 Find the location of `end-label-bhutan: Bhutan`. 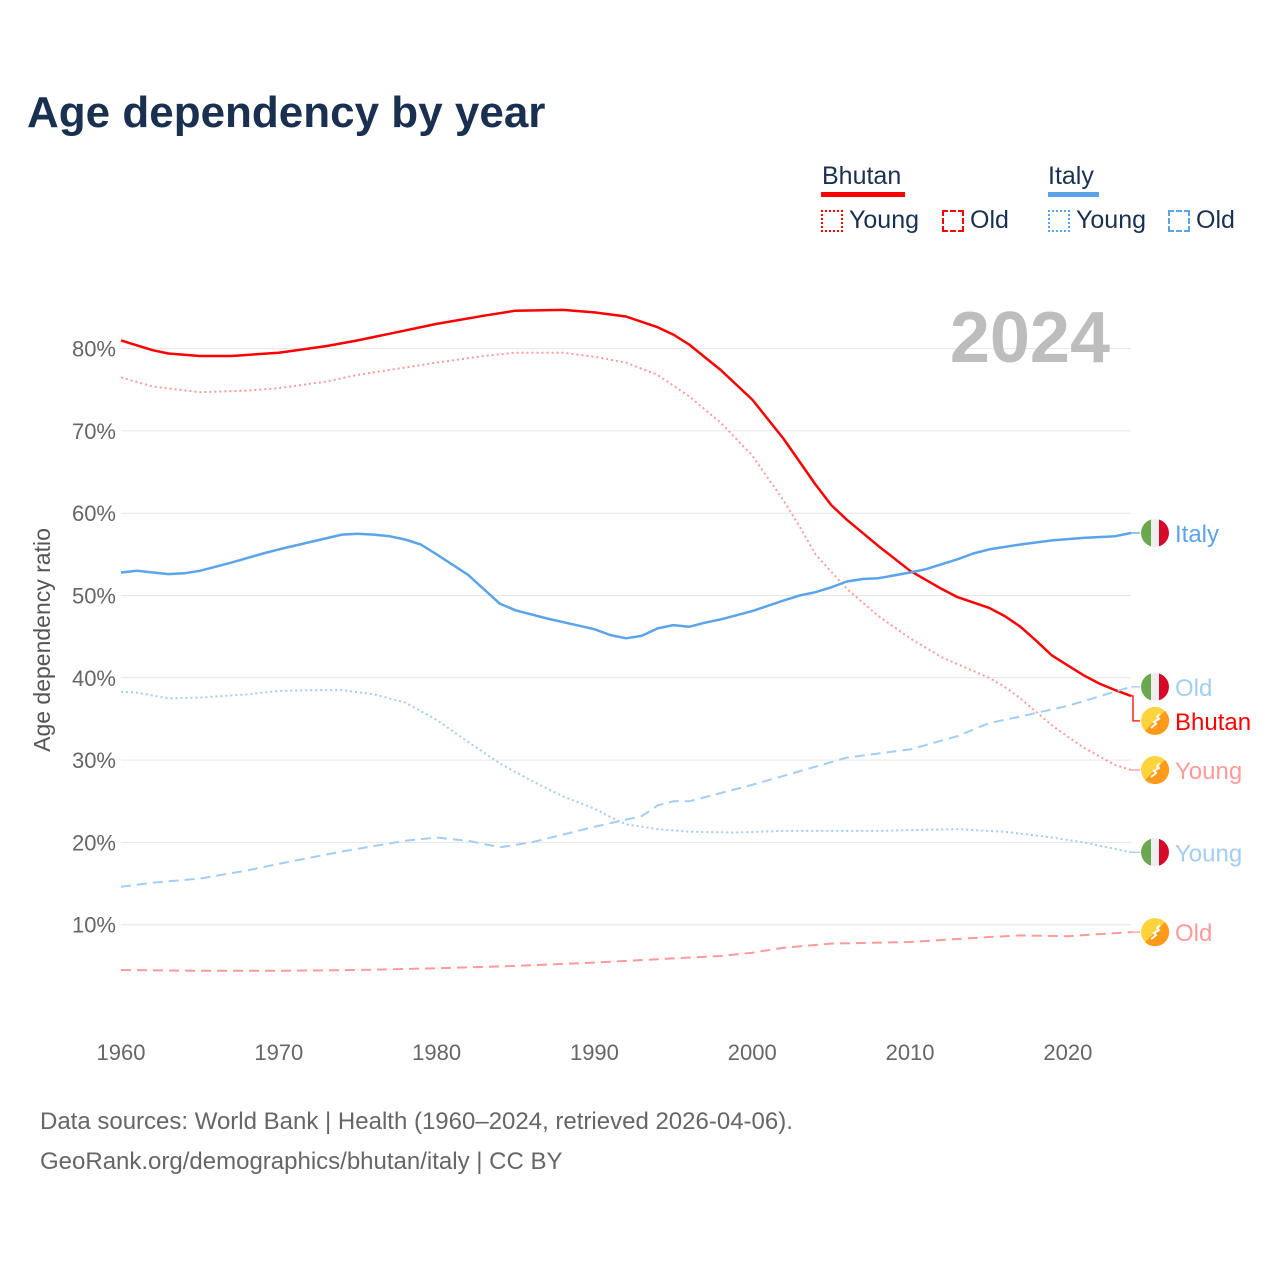

end-label-bhutan: Bhutan is located at coordinates (1191, 715).